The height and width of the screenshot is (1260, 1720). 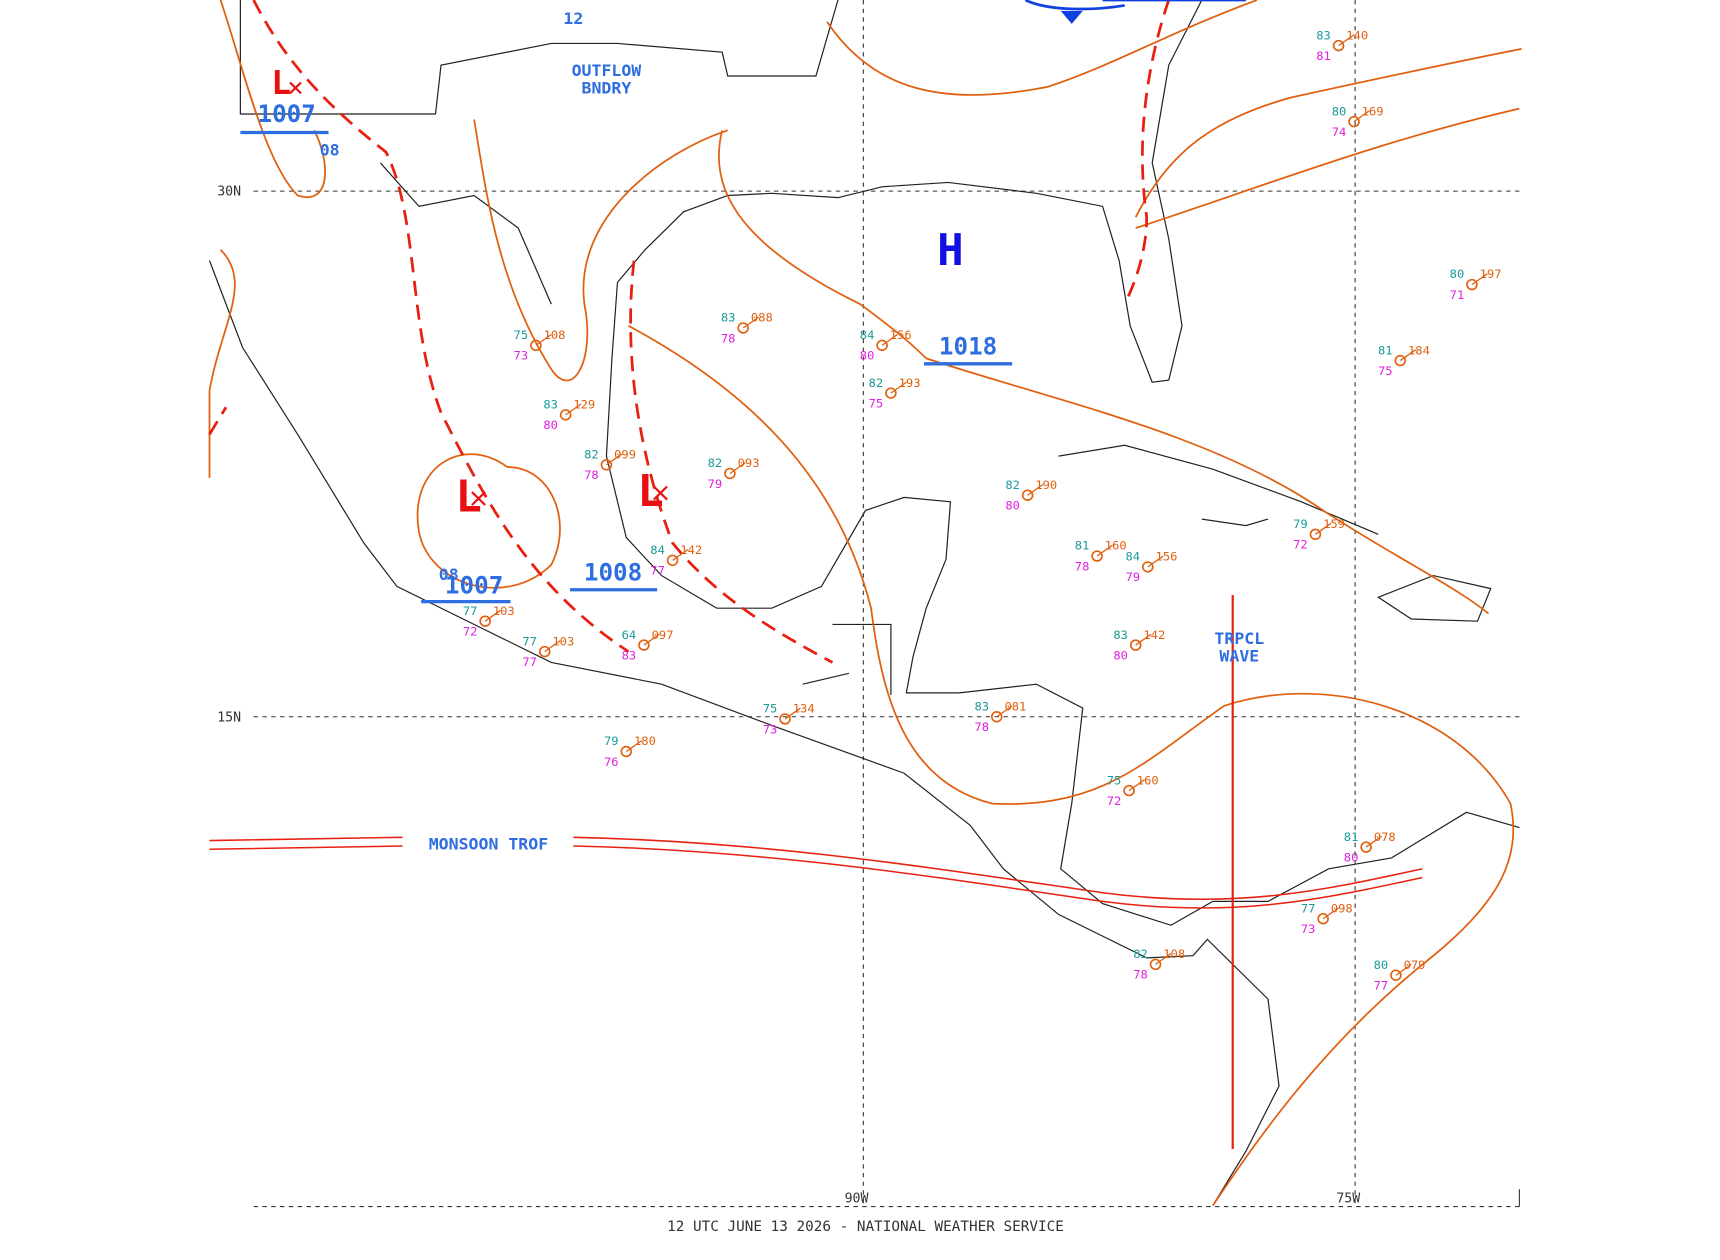 I want to click on pressure: 129, so click(x=584, y=405).